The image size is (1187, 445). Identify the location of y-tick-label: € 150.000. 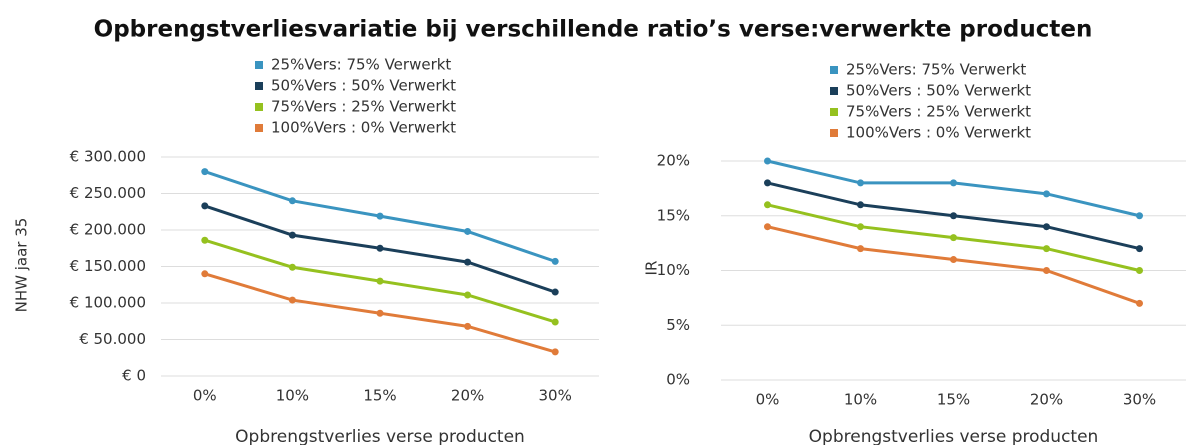
(108, 266).